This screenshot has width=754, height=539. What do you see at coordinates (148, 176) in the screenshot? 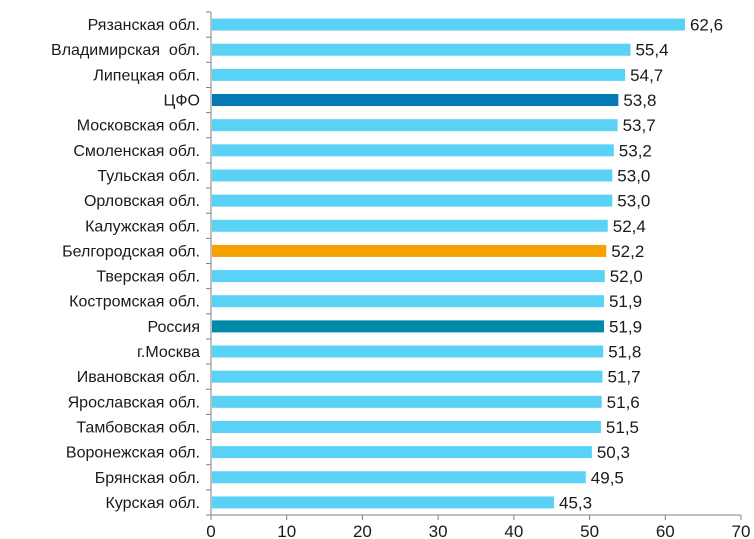
I see `category-label: Тульская обл.` at bounding box center [148, 176].